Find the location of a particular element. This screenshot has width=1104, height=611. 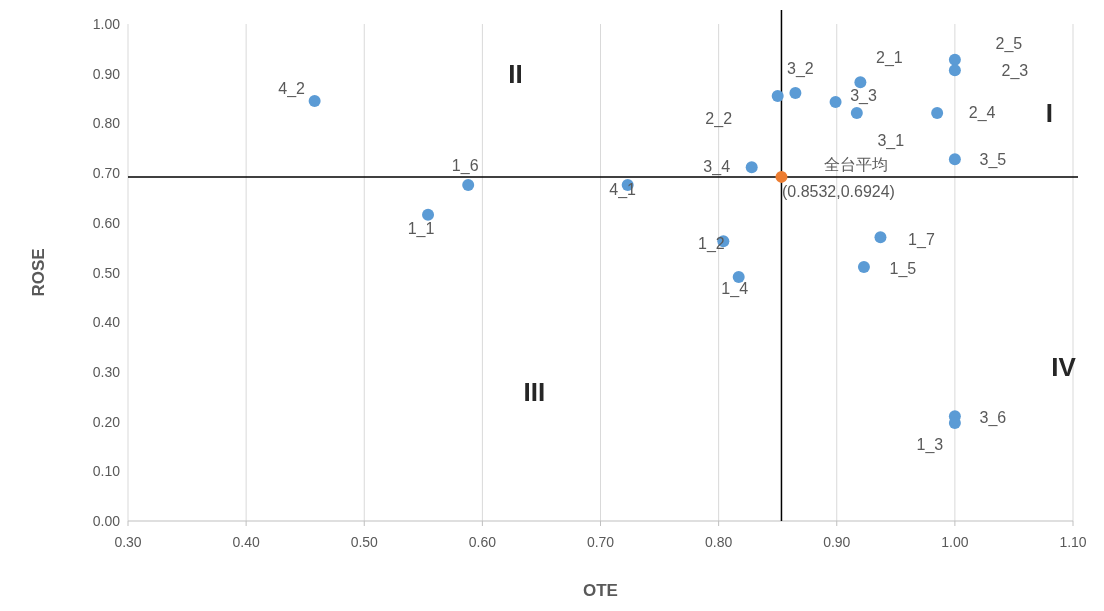

y-tick-label: 0.70 is located at coordinates (106, 173).